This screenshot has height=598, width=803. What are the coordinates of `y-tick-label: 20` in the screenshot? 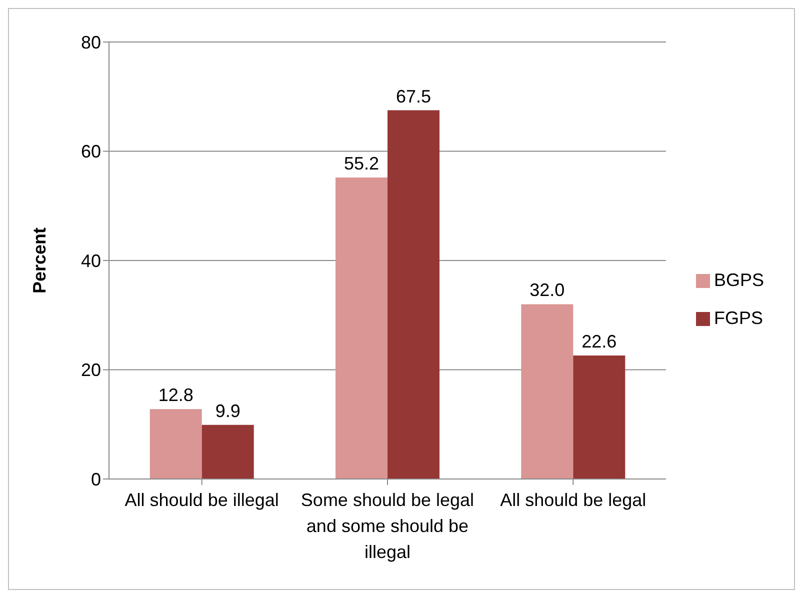 It's located at (90, 370).